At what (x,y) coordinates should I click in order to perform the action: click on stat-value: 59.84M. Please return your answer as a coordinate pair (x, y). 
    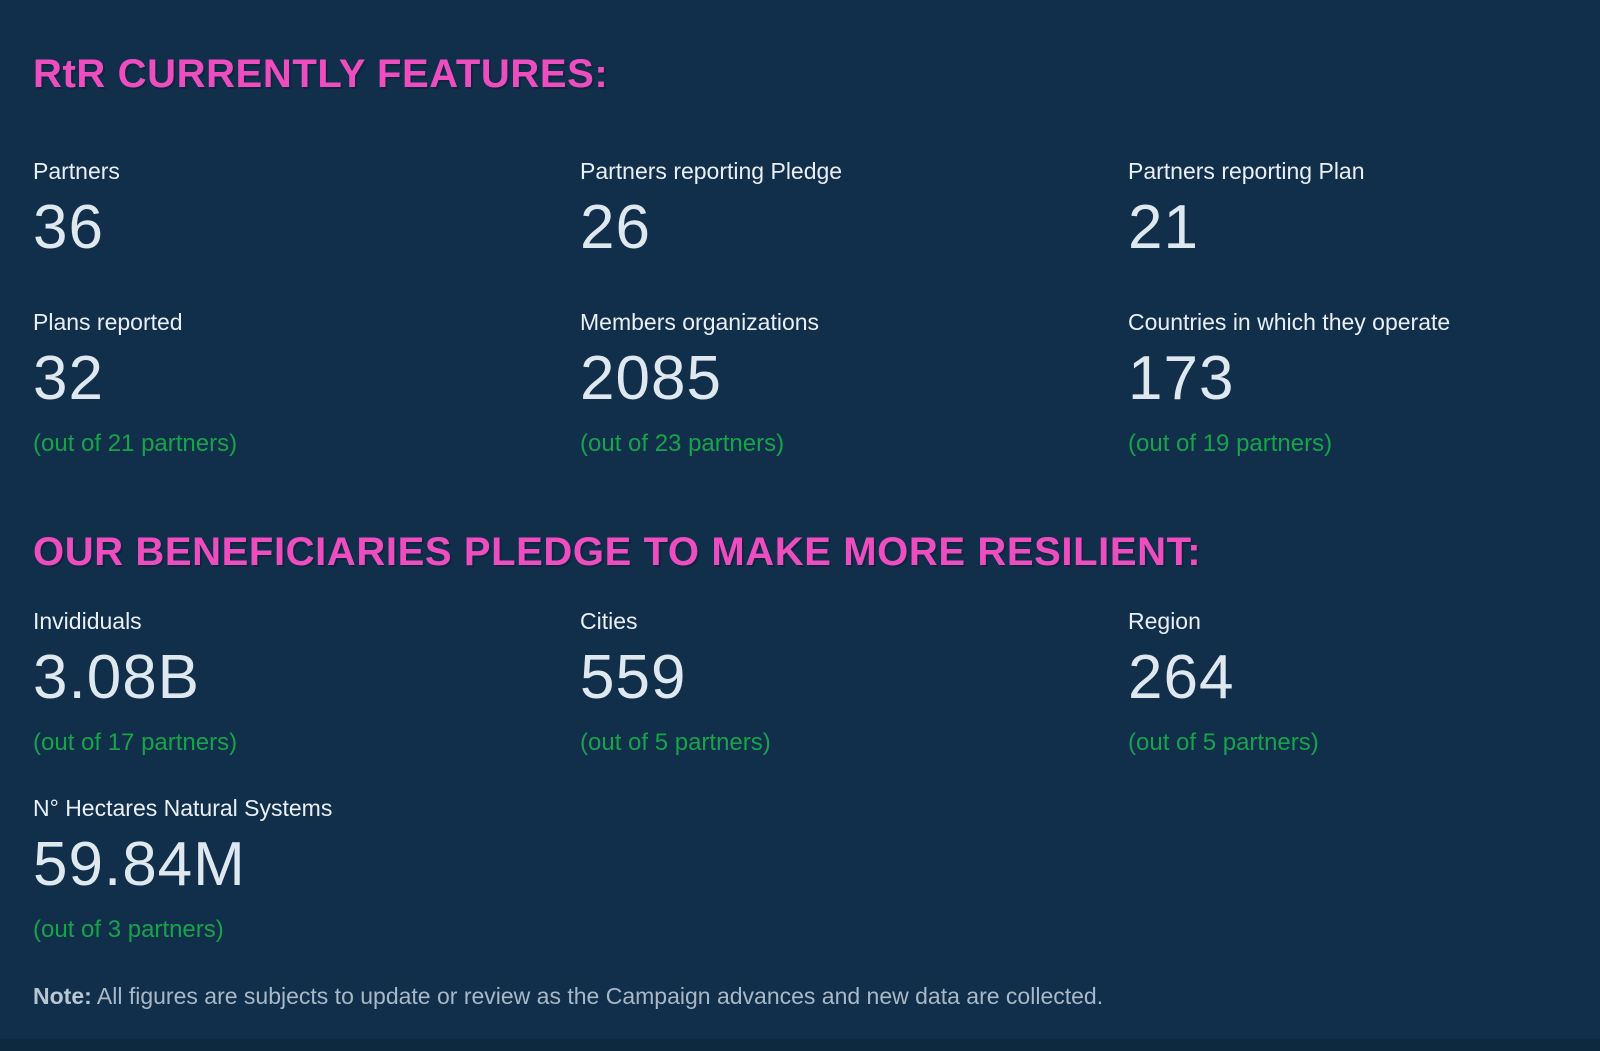
    Looking at the image, I should click on (139, 865).